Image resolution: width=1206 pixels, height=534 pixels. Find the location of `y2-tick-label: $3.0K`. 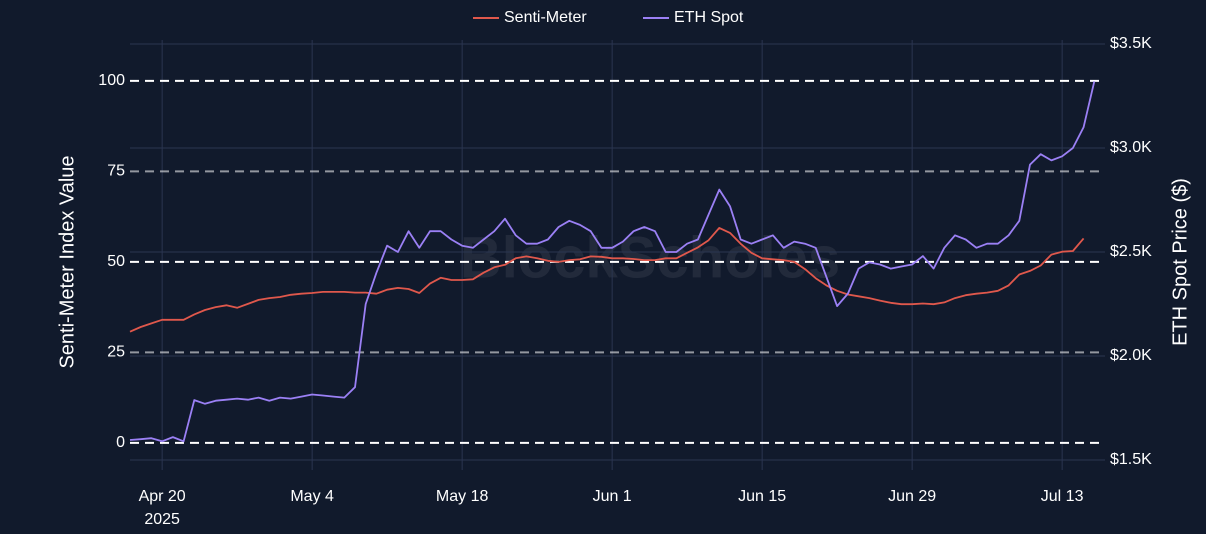

y2-tick-label: $3.0K is located at coordinates (1131, 147).